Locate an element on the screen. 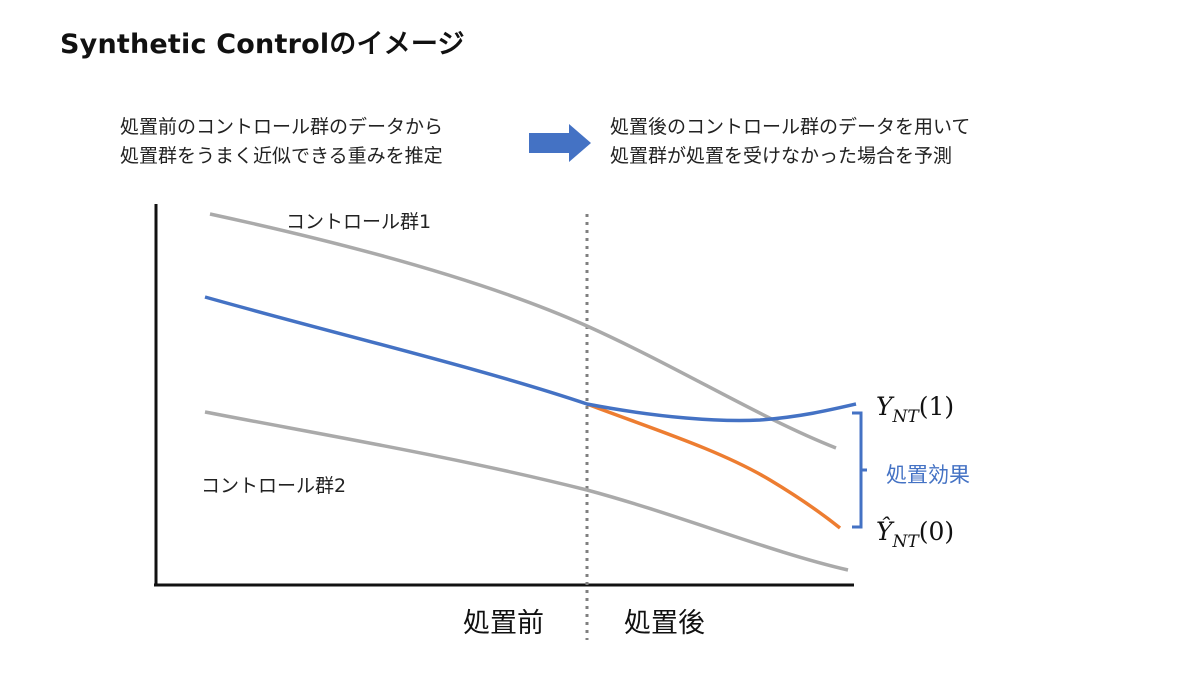  post-treatment-description-line-1: 処置後のコントロール群のデータを用いて is located at coordinates (790, 127).